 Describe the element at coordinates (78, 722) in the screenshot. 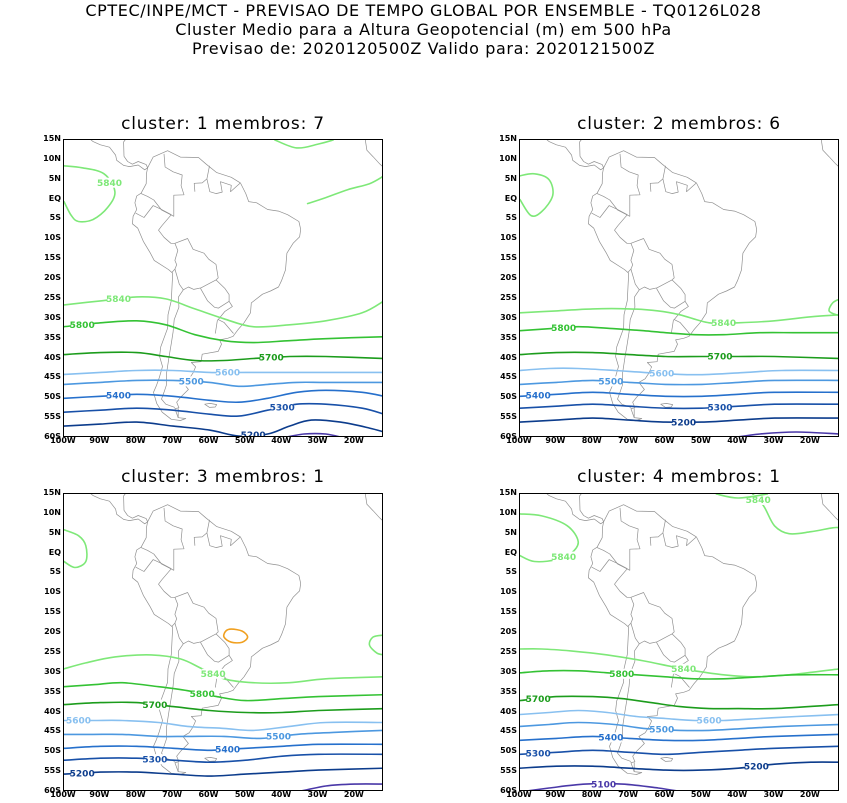

I see `contour-label-text: 5600` at that location.